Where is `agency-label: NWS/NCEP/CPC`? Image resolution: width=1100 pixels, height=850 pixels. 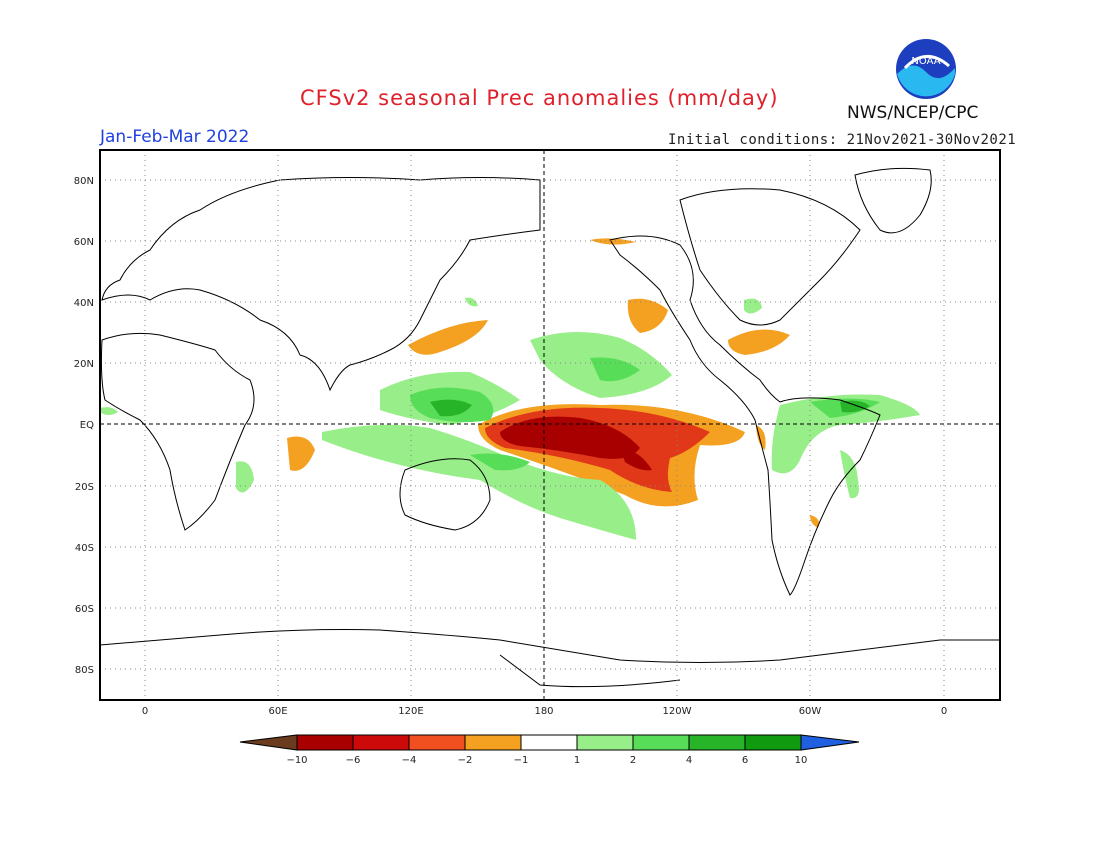
agency-label: NWS/NCEP/CPC is located at coordinates (913, 113).